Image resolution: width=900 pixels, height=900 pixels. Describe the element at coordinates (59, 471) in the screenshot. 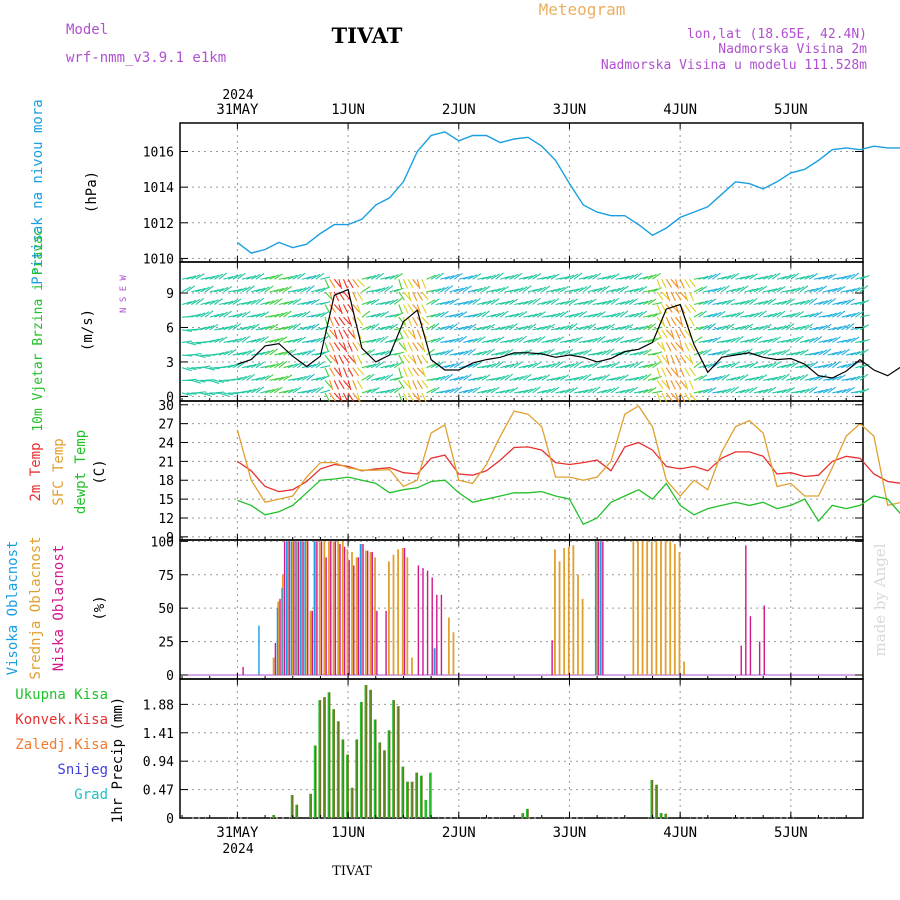

I see `temp-axis-title-sfc: SFC Temp` at that location.